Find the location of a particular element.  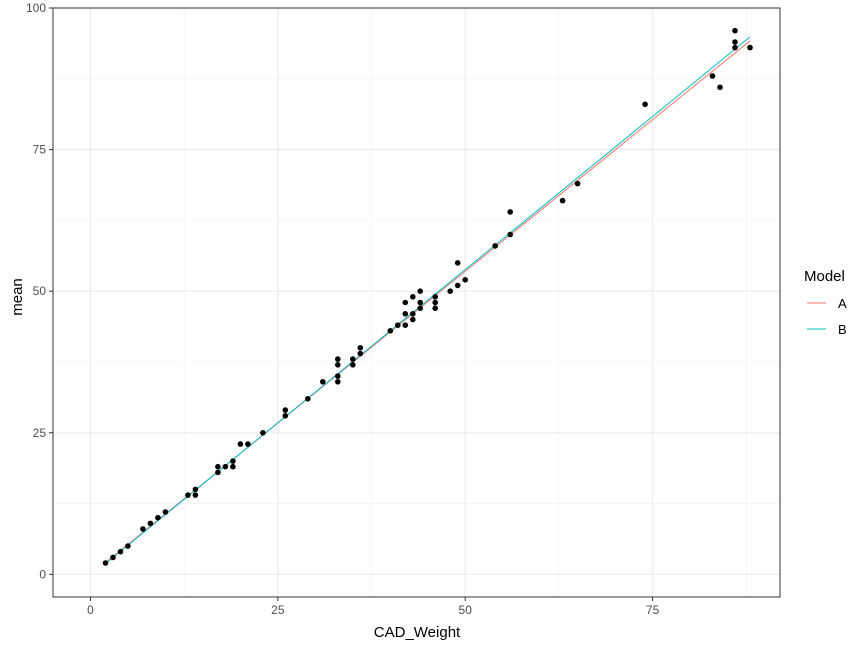

y-tick-label: 75 is located at coordinates (40, 150).